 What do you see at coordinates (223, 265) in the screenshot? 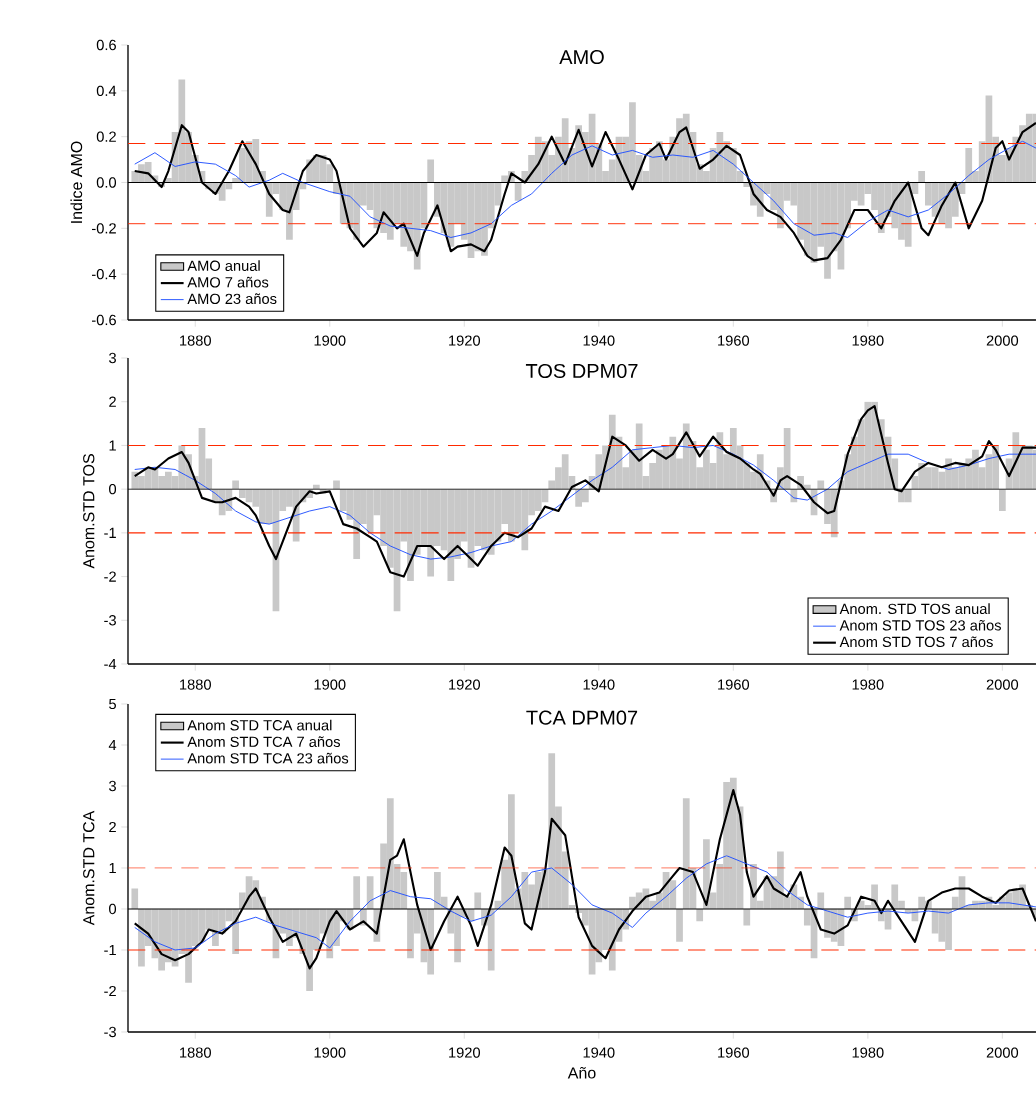
I see `legend-label: AMO anual` at bounding box center [223, 265].